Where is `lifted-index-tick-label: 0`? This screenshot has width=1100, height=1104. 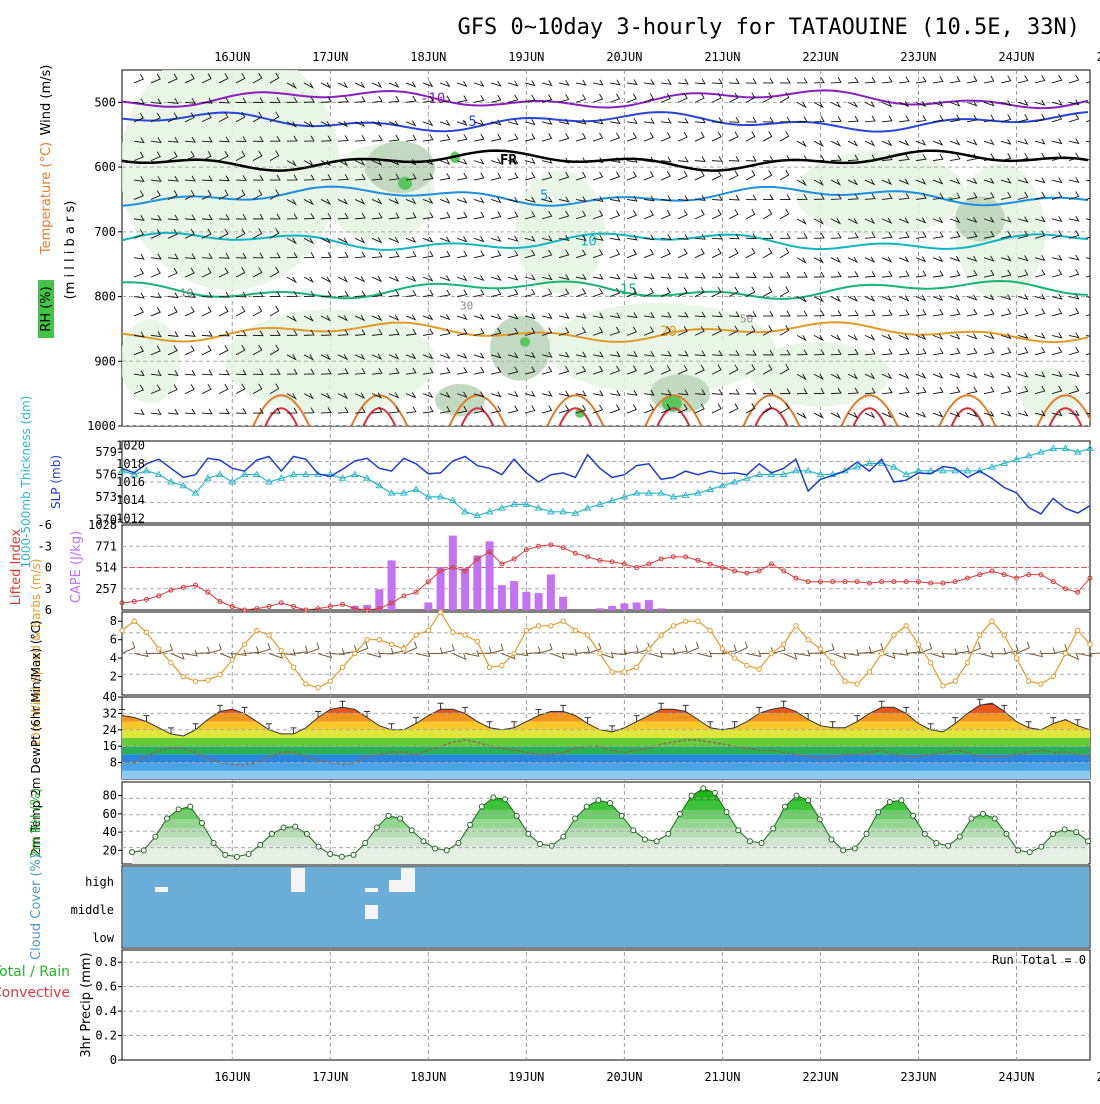 lifted-index-tick-label: 0 is located at coordinates (48, 568).